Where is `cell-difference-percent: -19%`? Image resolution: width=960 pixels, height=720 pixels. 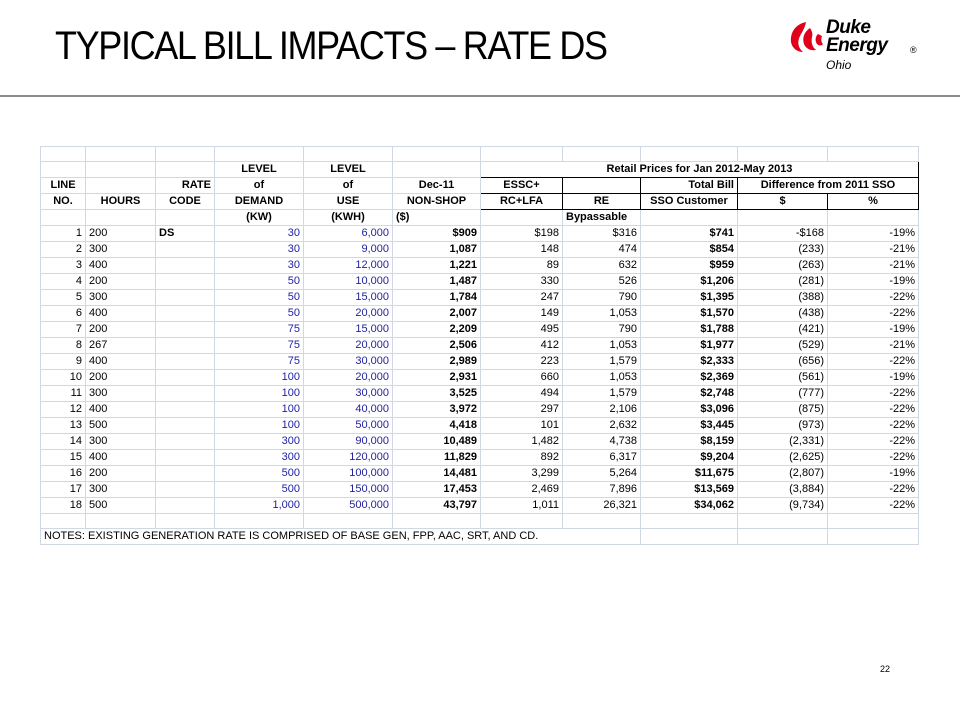 cell-difference-percent: -19% is located at coordinates (873, 329).